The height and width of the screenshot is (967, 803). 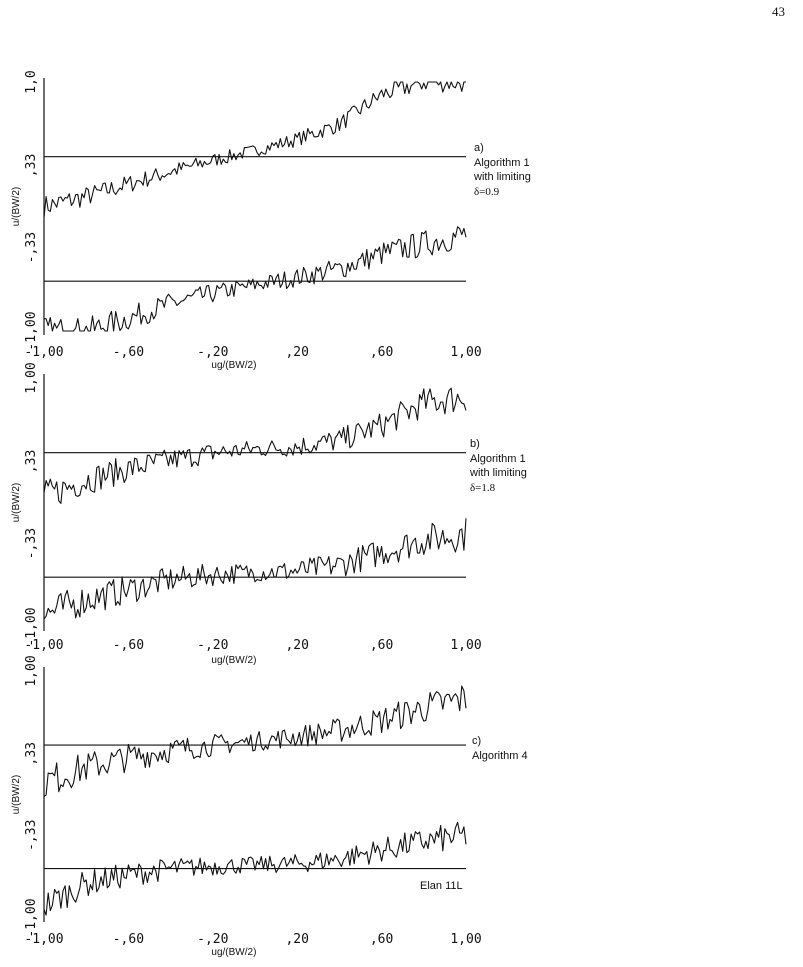 What do you see at coordinates (498, 473) in the screenshot?
I see `panel-b-limiting: with limiting` at bounding box center [498, 473].